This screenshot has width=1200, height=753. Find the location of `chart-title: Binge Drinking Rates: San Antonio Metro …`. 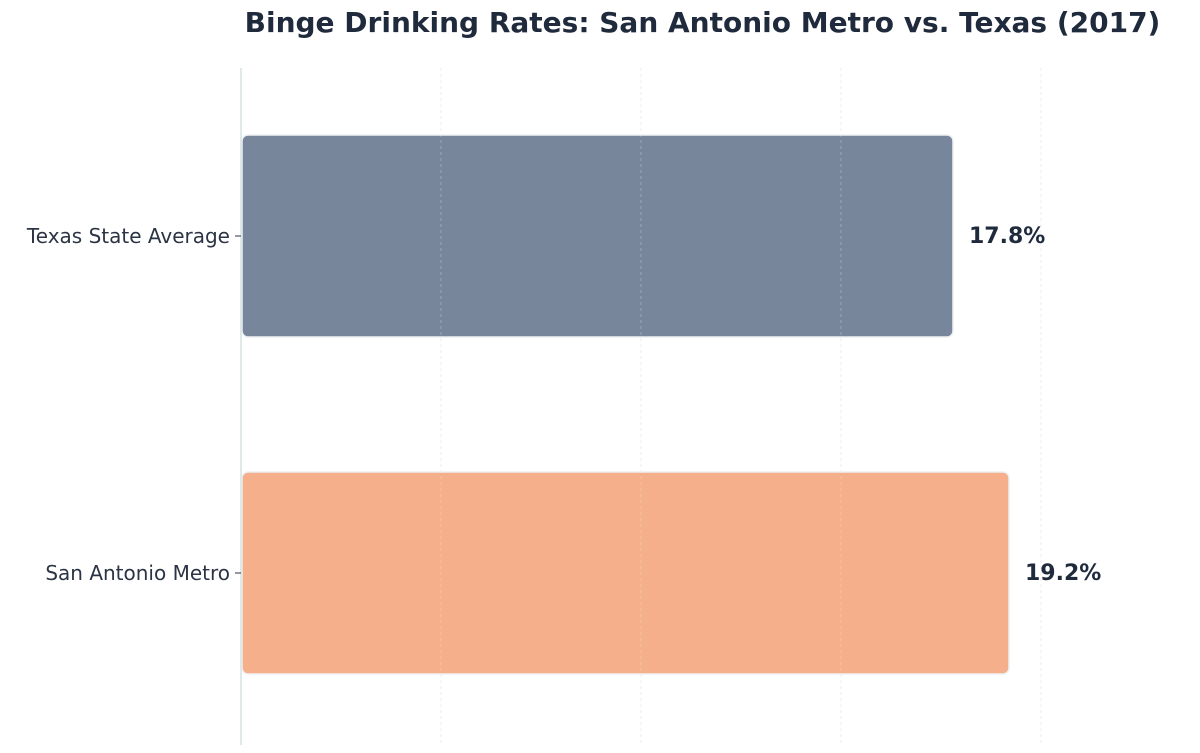

chart-title: Binge Drinking Rates: San Antonio Metro … is located at coordinates (702, 22).